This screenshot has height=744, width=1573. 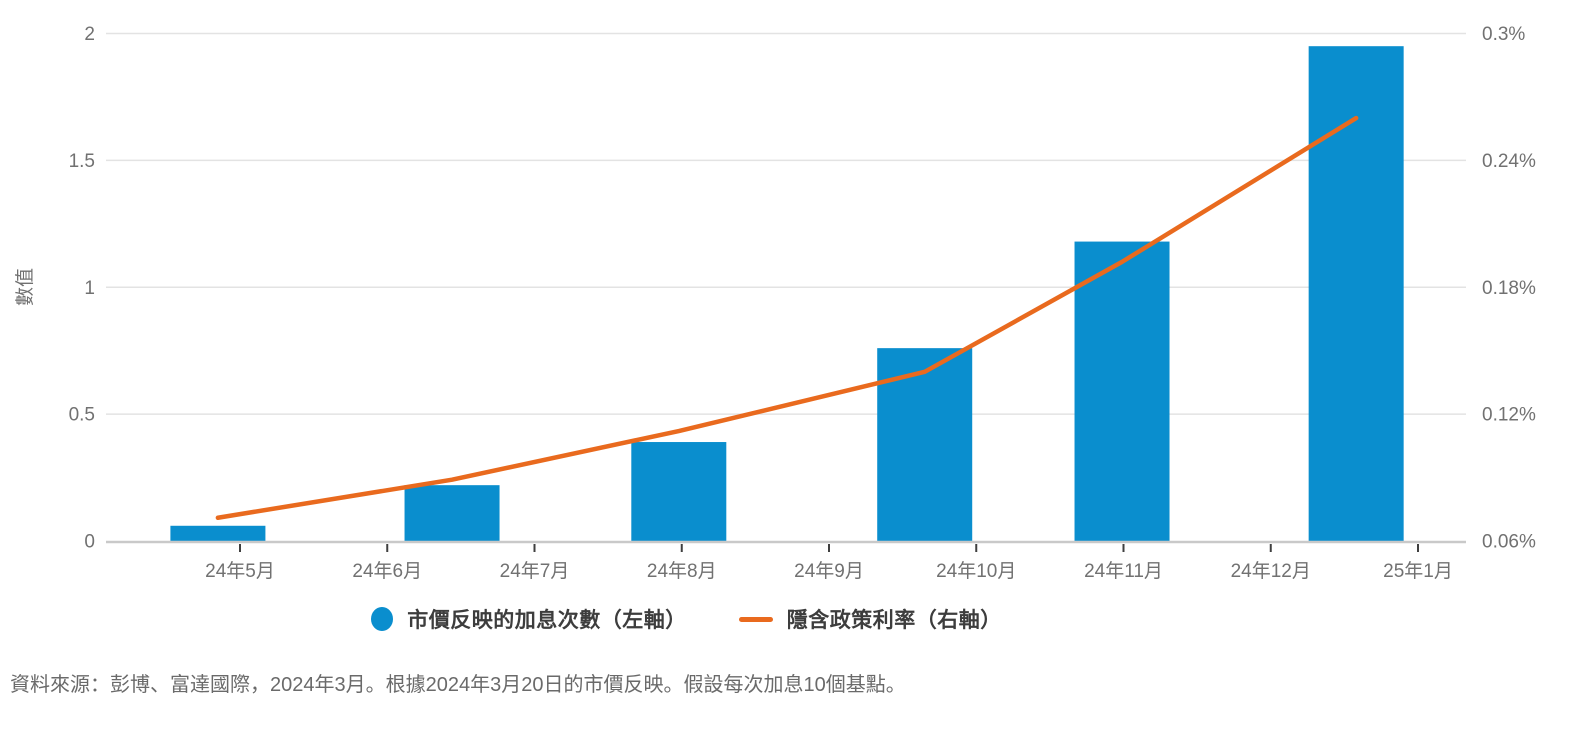 What do you see at coordinates (535, 571) in the screenshot?
I see `x-tick-label: 24年7月` at bounding box center [535, 571].